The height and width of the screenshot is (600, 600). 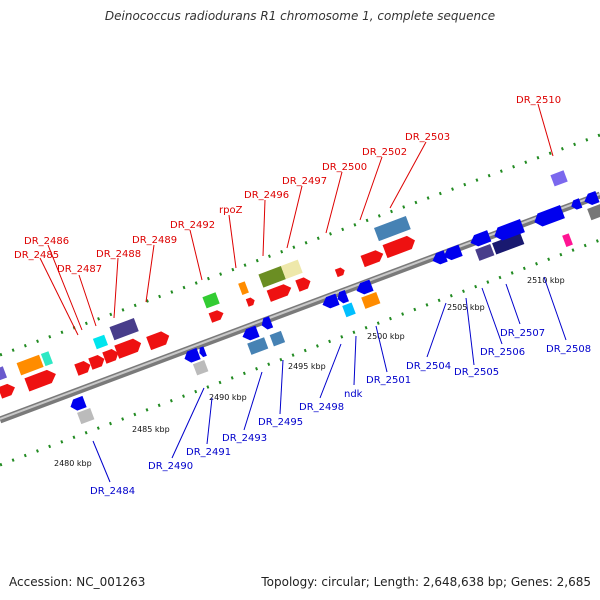 What do you see at coordinates (112, 491) in the screenshot?
I see `gene-label: DR_2484` at bounding box center [112, 491].